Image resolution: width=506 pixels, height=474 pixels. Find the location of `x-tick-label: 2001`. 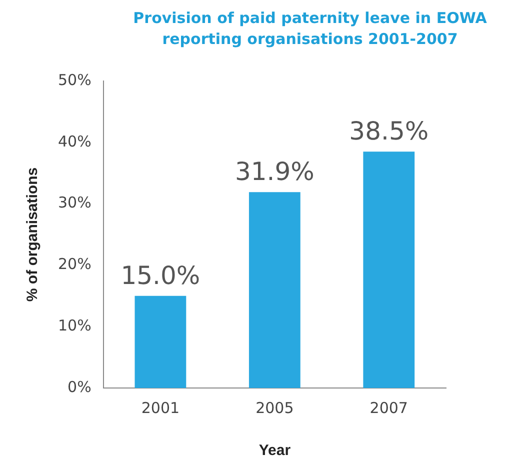

x-tick-label: 2001 is located at coordinates (160, 407).